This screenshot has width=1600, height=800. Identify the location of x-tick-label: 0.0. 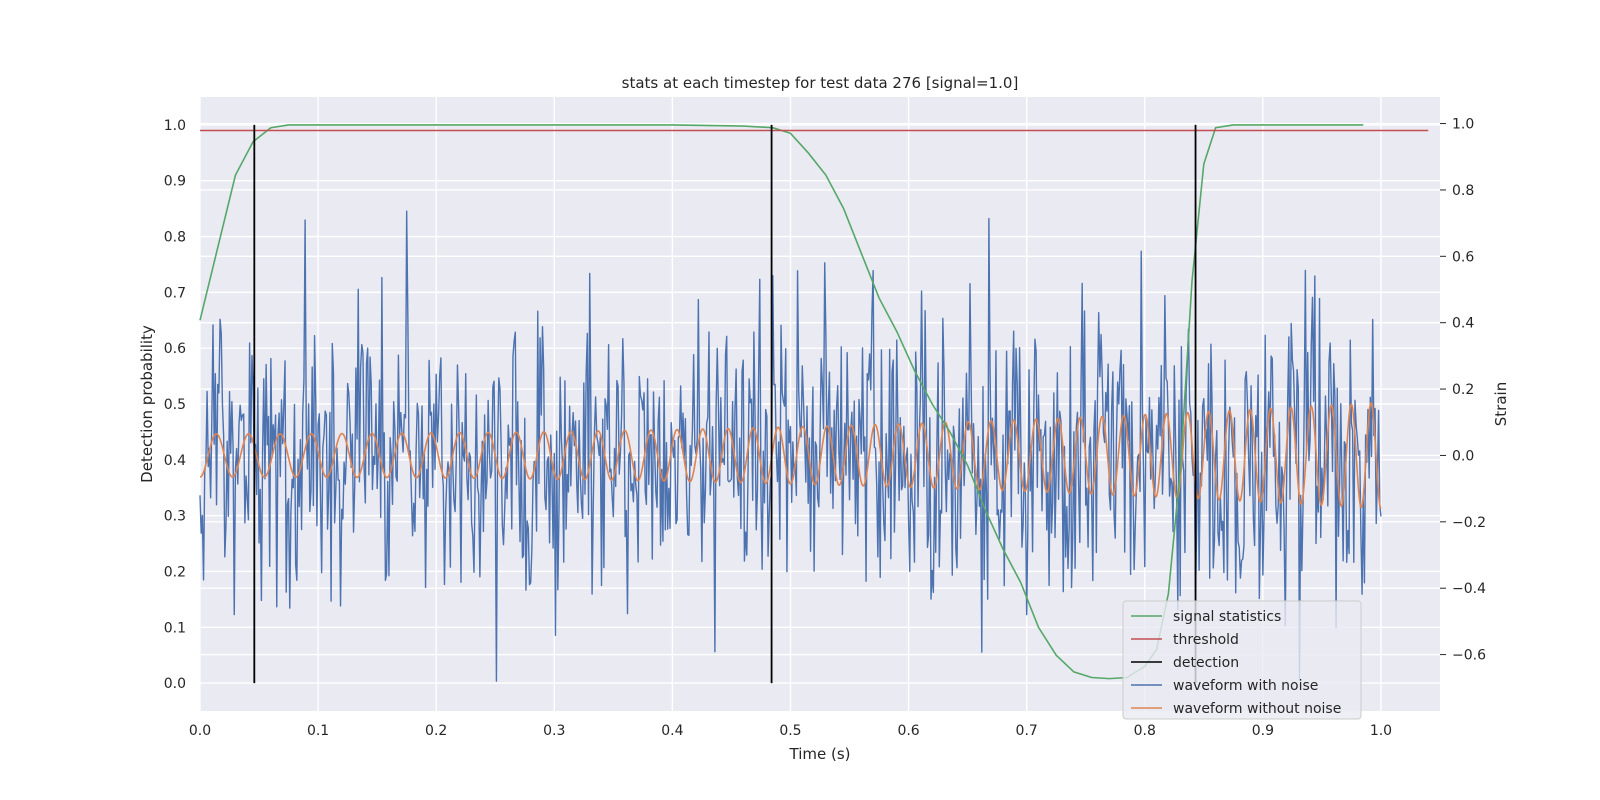
(200, 731).